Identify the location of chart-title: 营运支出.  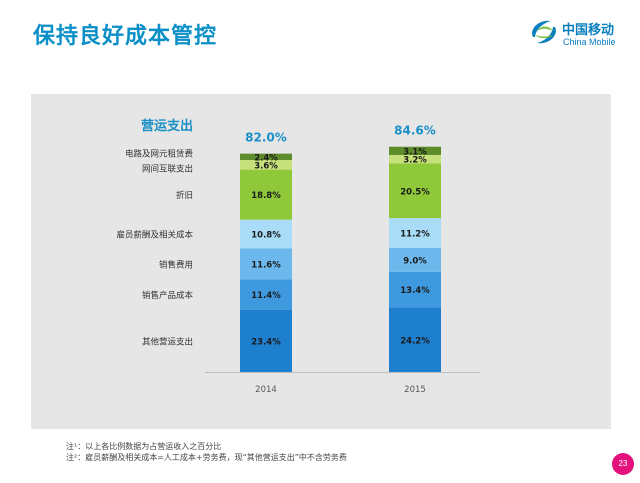
(167, 126).